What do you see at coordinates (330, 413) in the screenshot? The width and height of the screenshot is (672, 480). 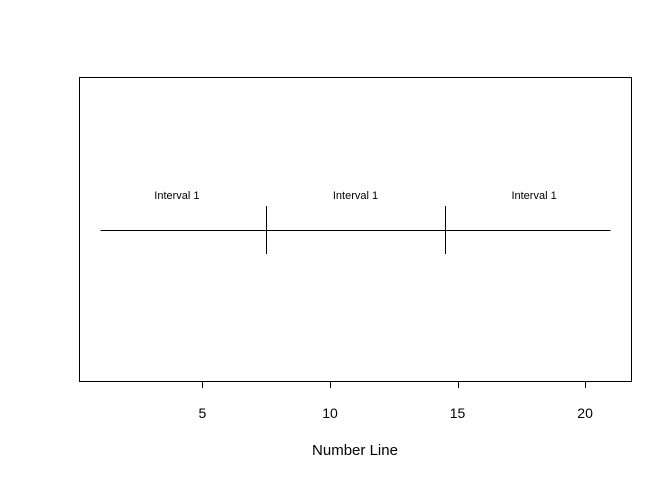 I see `x-tick-label: 10` at bounding box center [330, 413].